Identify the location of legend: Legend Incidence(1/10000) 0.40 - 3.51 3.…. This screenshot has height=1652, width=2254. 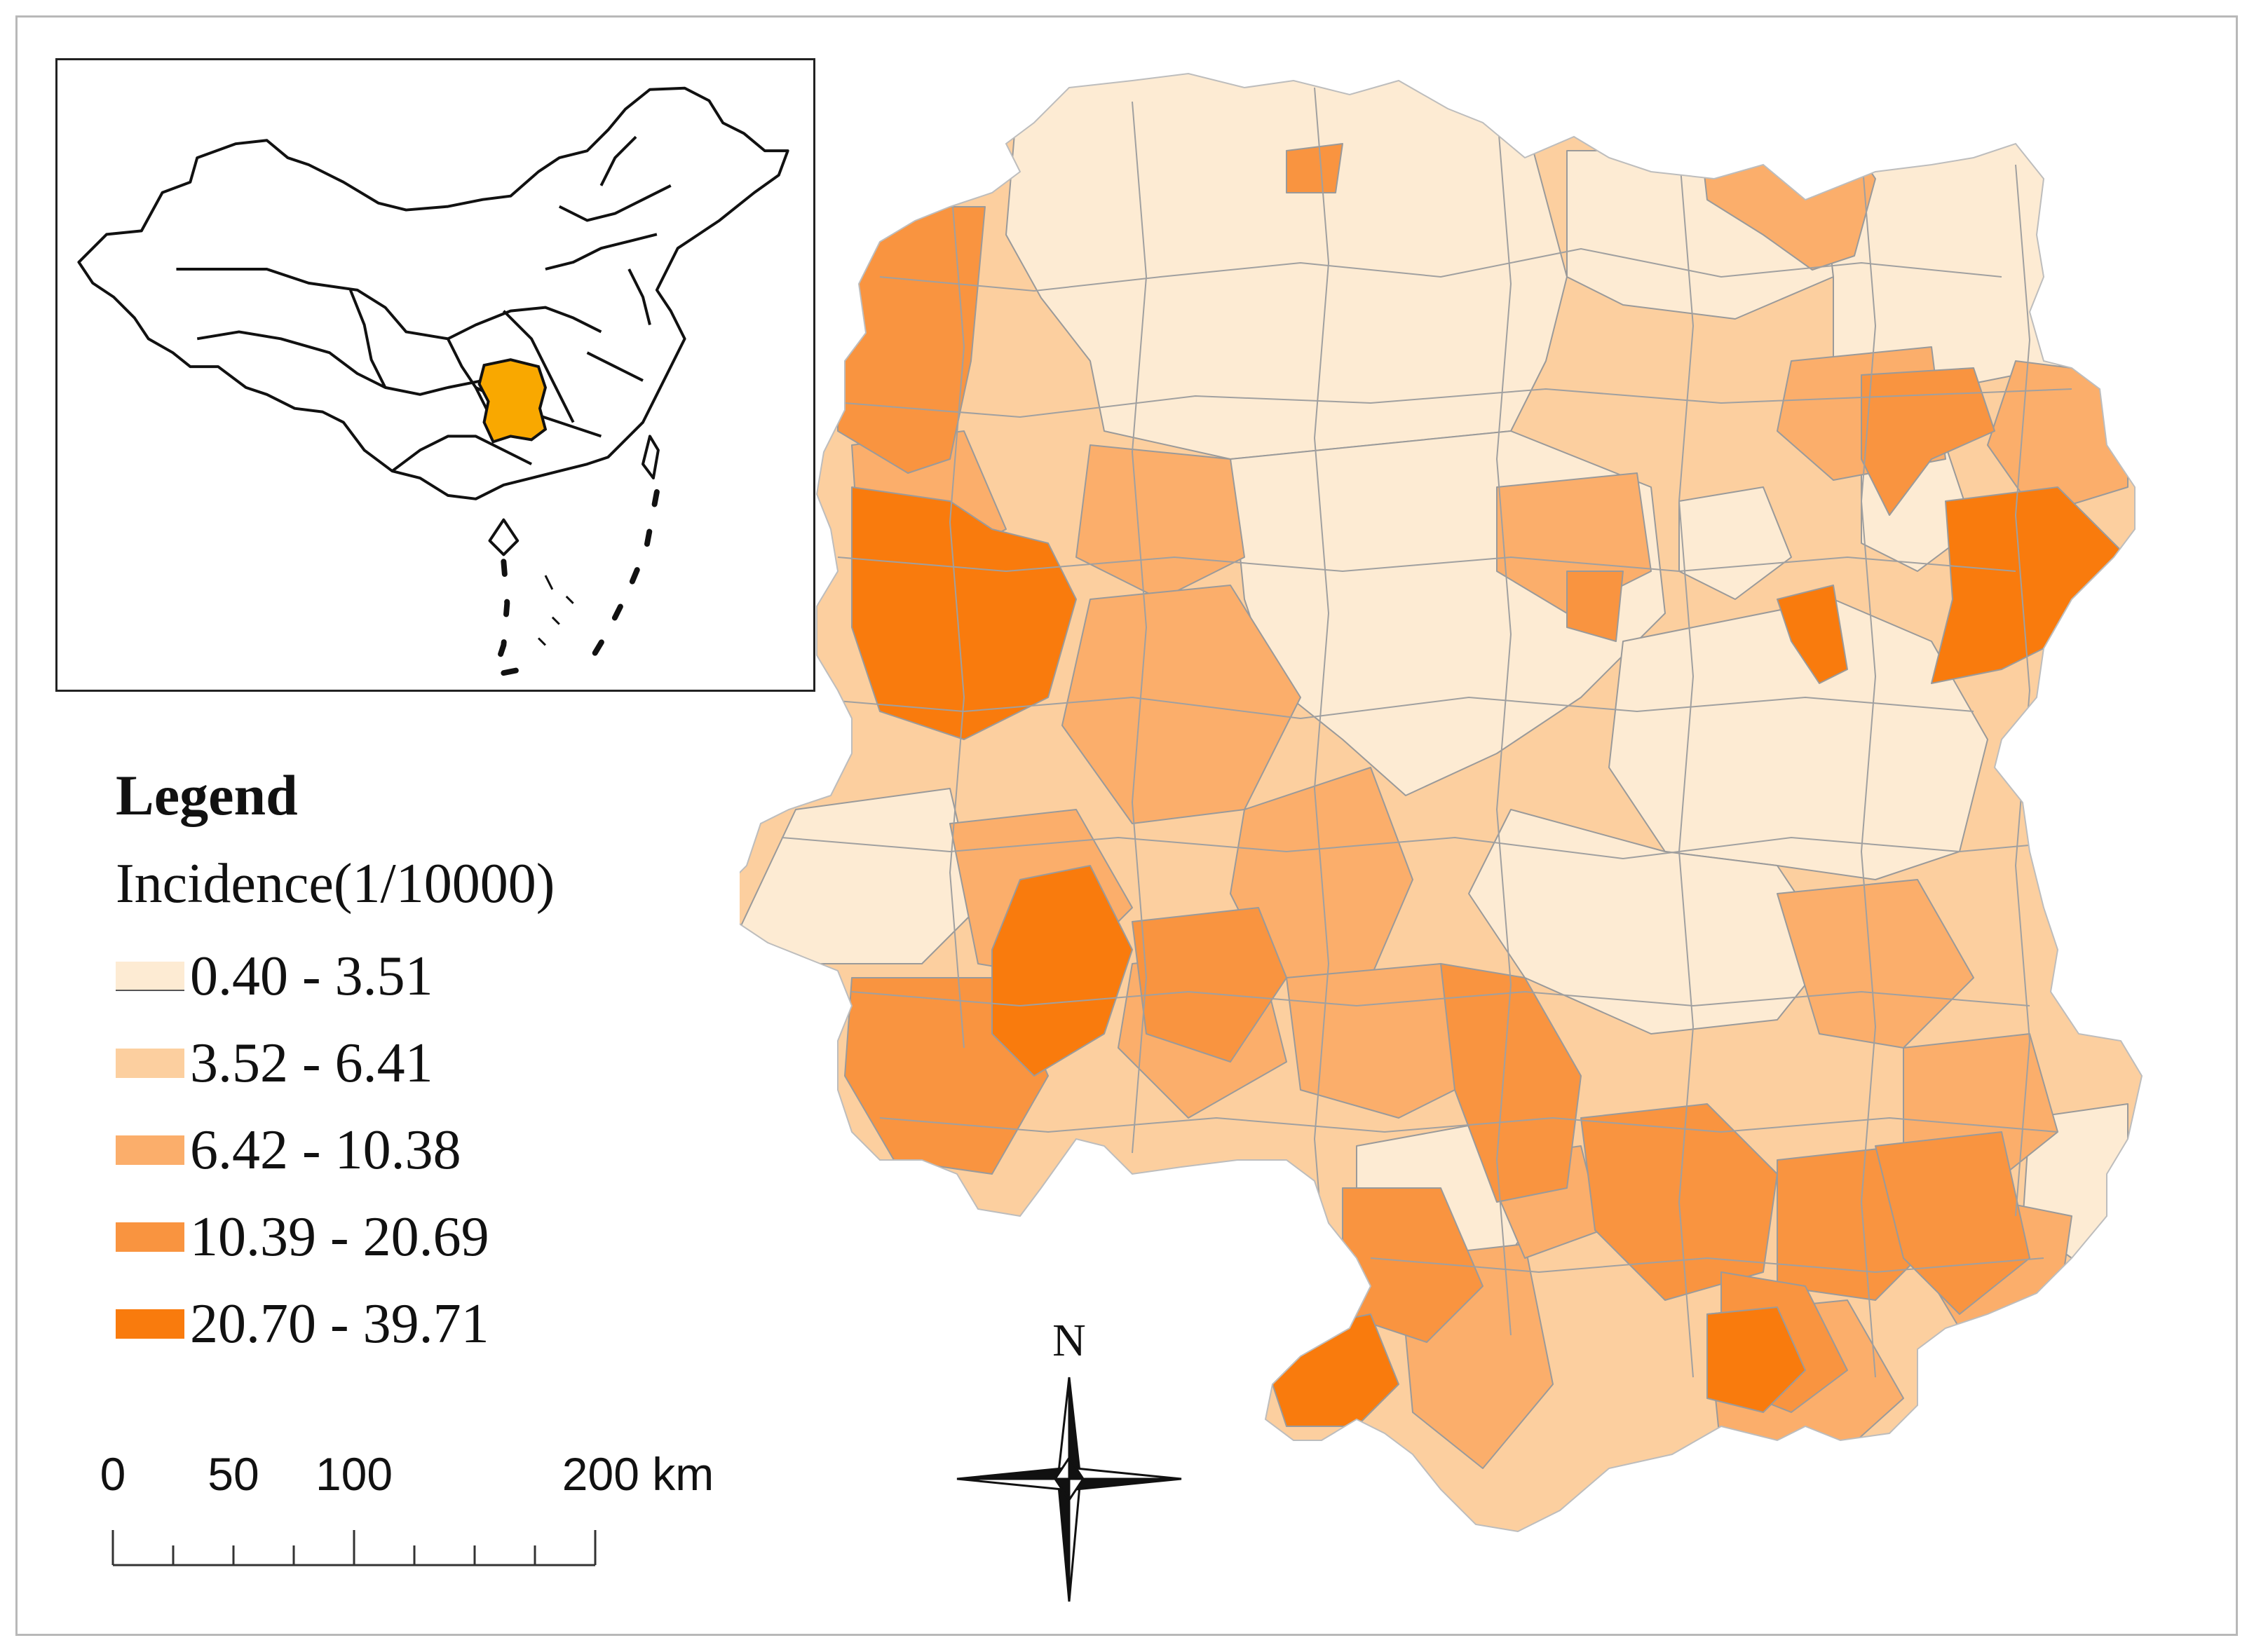
(335, 1063).